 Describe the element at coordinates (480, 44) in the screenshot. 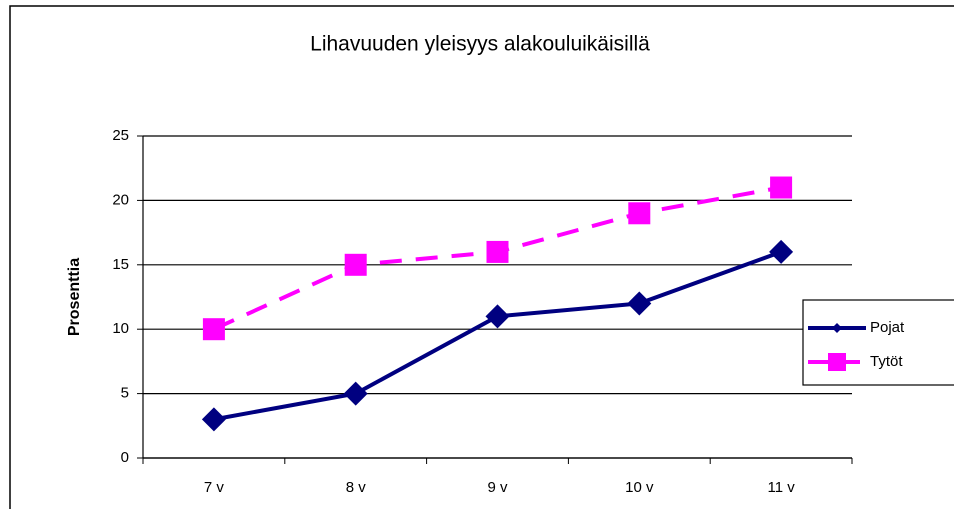

I see `chart-title: Lihavuuden yleisyys alakouluikäisillä` at that location.